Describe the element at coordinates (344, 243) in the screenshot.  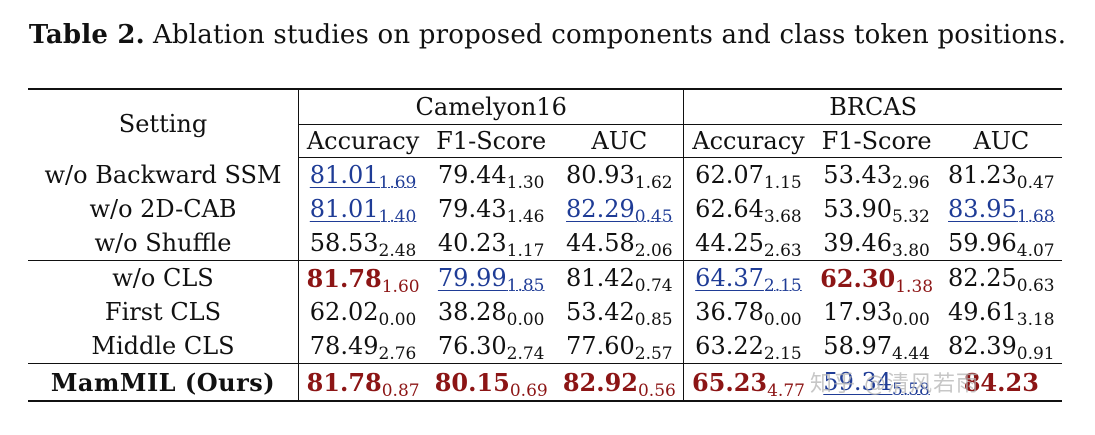
I see `metric-mean: 58.53` at that location.